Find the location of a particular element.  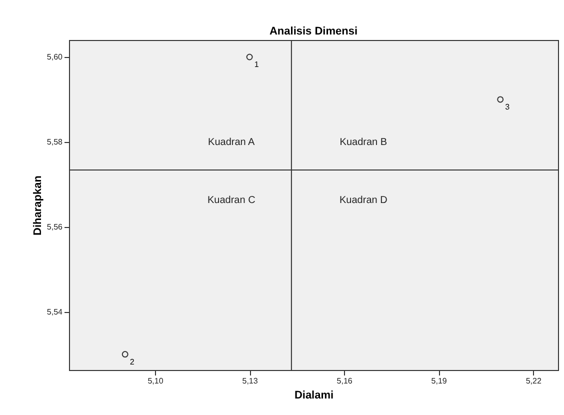

annotation: Kuadran A is located at coordinates (232, 142).